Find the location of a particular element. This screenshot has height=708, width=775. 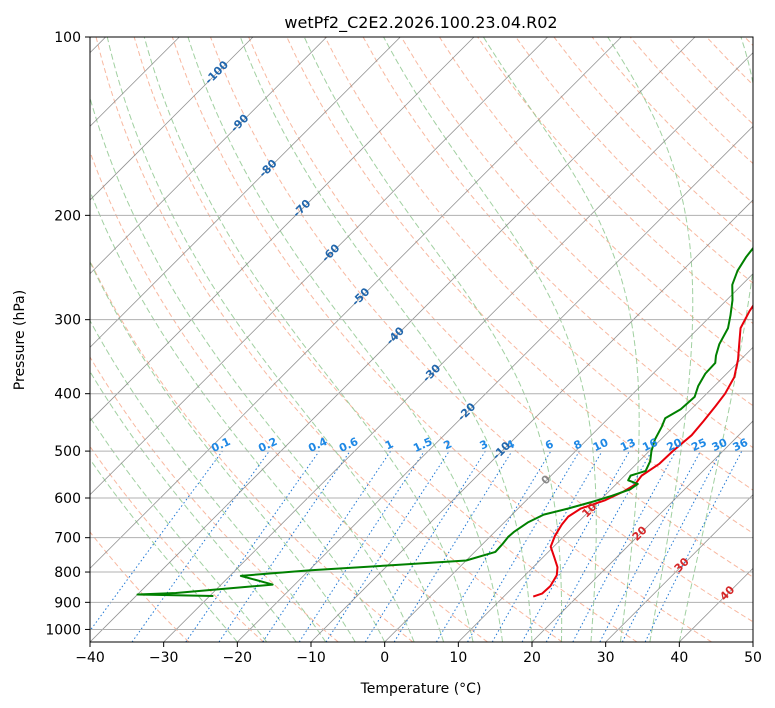

mixing-ratio-label: 6 is located at coordinates (549, 444).